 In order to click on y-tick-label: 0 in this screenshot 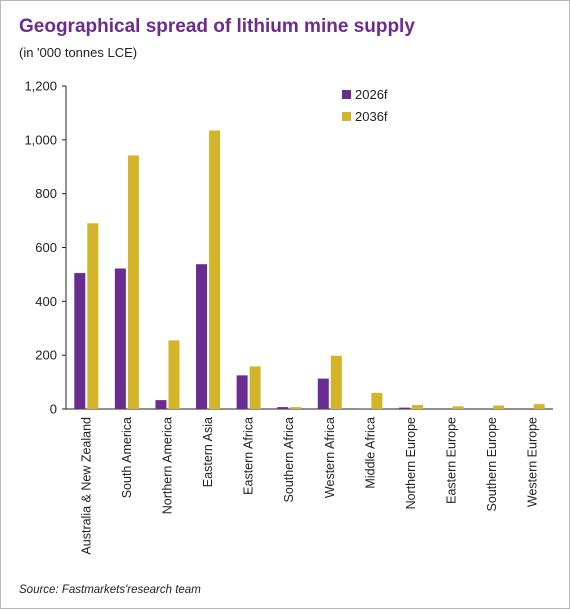, I will do `click(53, 409)`.